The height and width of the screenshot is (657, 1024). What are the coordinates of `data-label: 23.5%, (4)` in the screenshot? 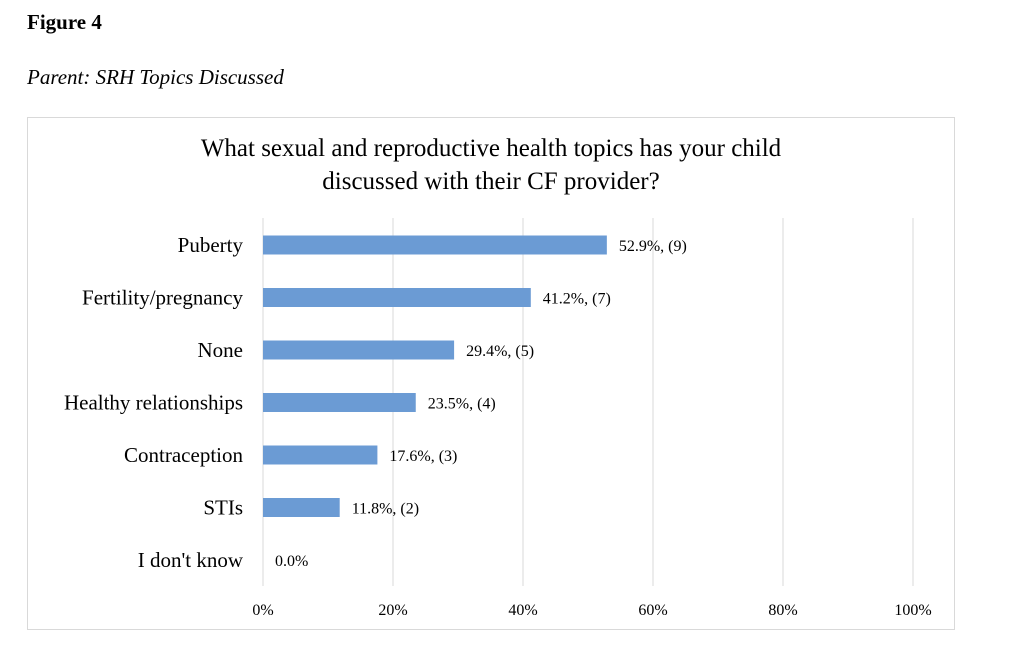 It's located at (462, 404).